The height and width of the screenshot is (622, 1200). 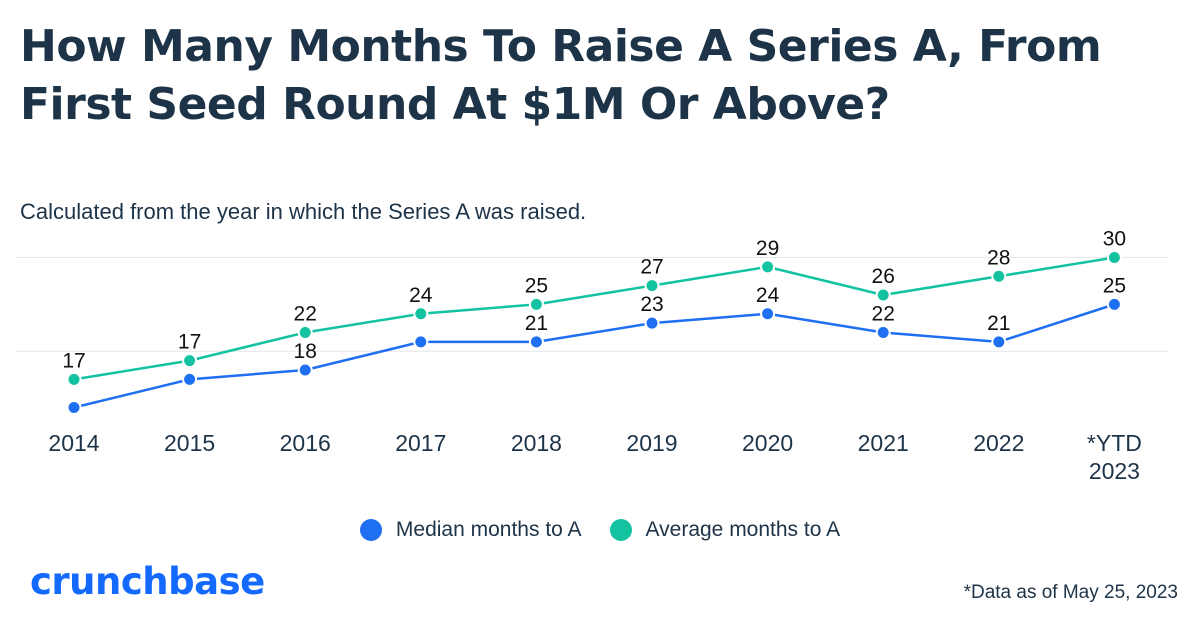 What do you see at coordinates (73, 443) in the screenshot?
I see `x-tick-label: 2014` at bounding box center [73, 443].